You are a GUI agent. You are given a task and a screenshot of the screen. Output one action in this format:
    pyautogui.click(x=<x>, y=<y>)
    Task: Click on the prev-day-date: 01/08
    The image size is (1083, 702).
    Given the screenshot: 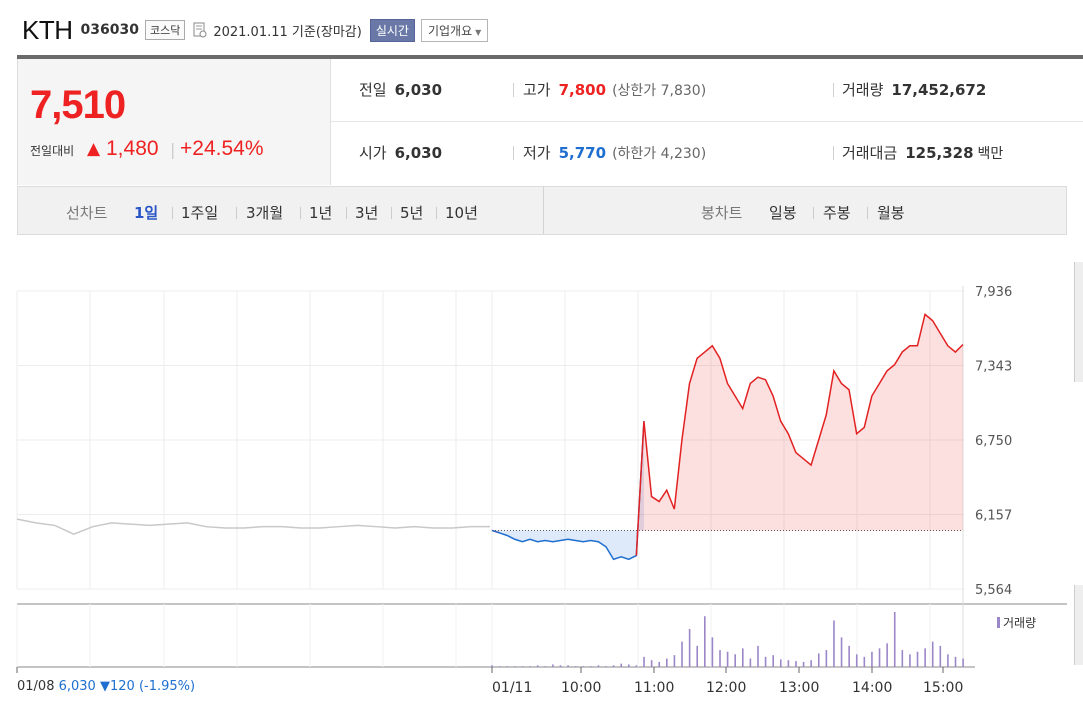 What is the action you would take?
    pyautogui.click(x=36, y=686)
    